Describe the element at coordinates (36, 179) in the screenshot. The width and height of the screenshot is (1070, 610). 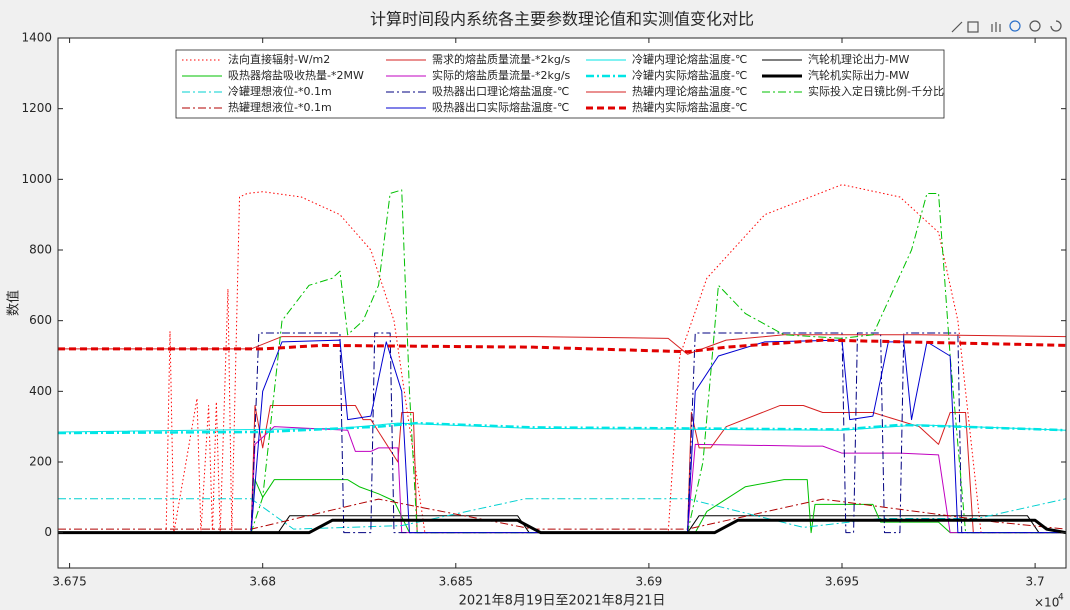
I see `y-tick-label: 1000` at that location.